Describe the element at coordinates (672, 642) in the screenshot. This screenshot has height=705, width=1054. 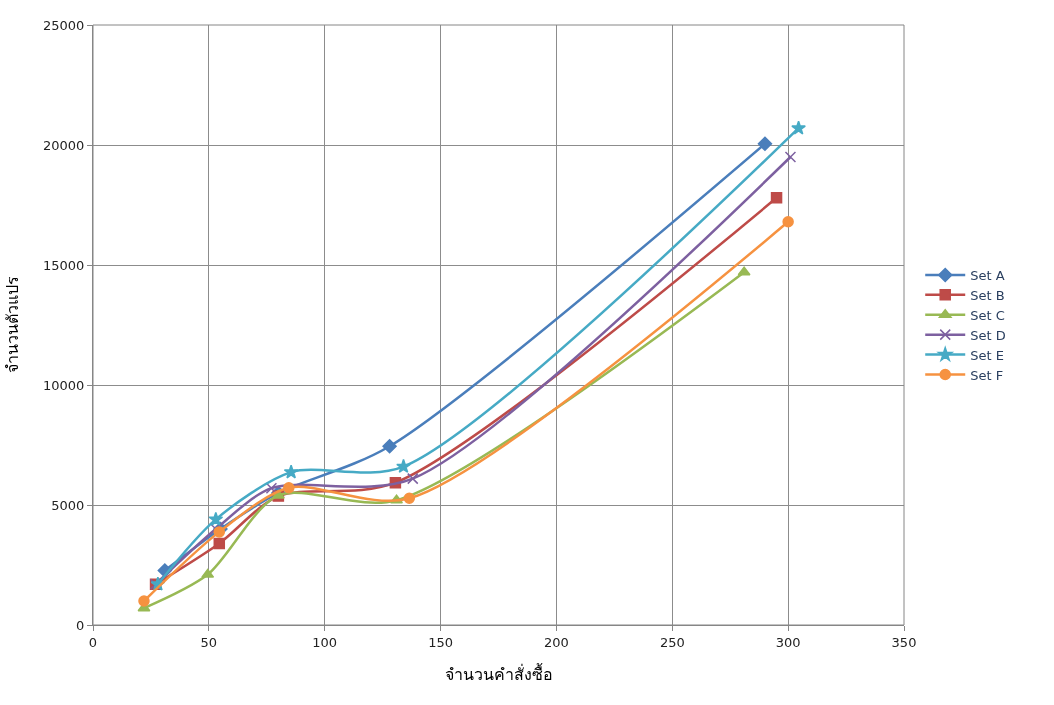
I see `x-tick-label: 250` at that location.